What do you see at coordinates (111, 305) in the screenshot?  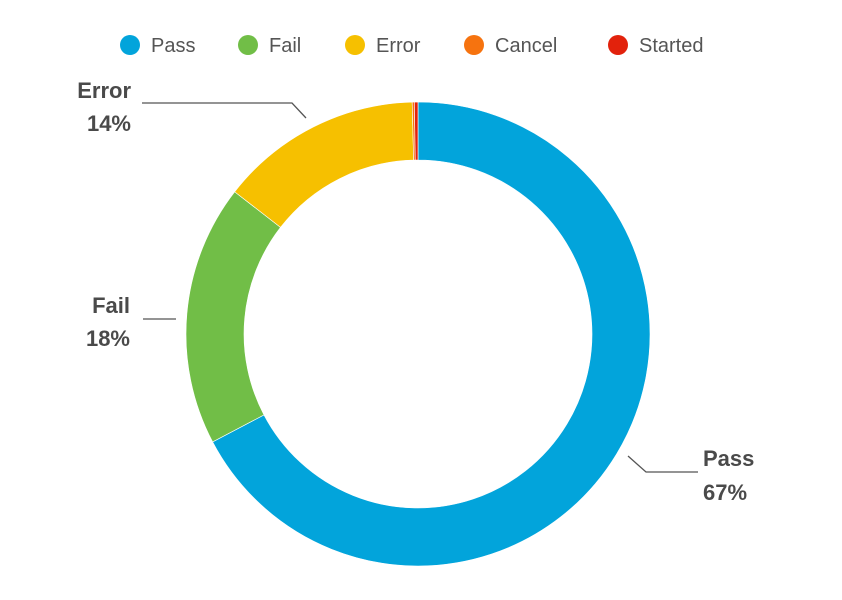 I see `slice-name-fail: Fail` at bounding box center [111, 305].